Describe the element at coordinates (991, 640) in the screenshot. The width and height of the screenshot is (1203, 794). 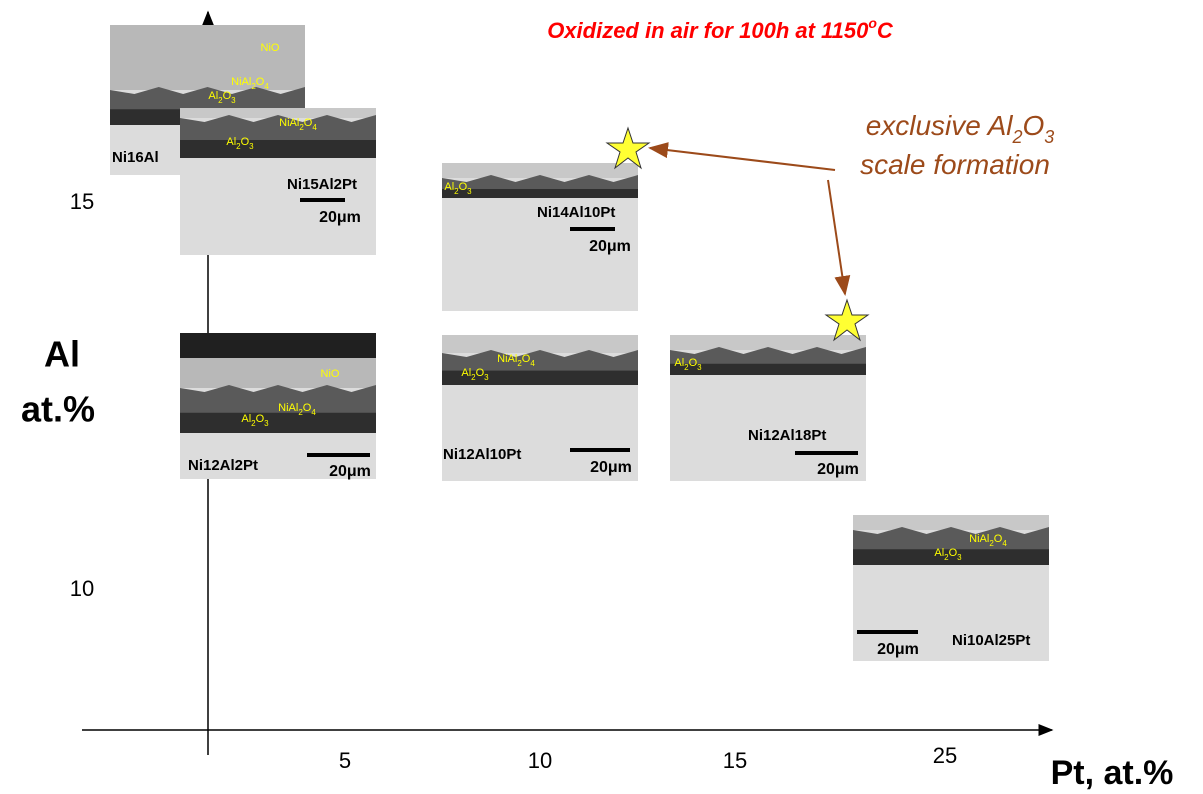
I see `sample-name: Ni10Al25Pt` at that location.